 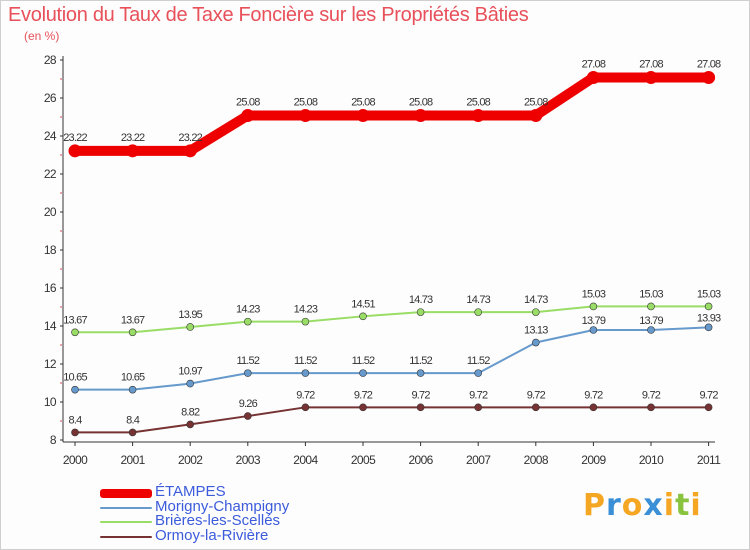 What do you see at coordinates (50, 98) in the screenshot?
I see `y-tick-label: 26` at bounding box center [50, 98].